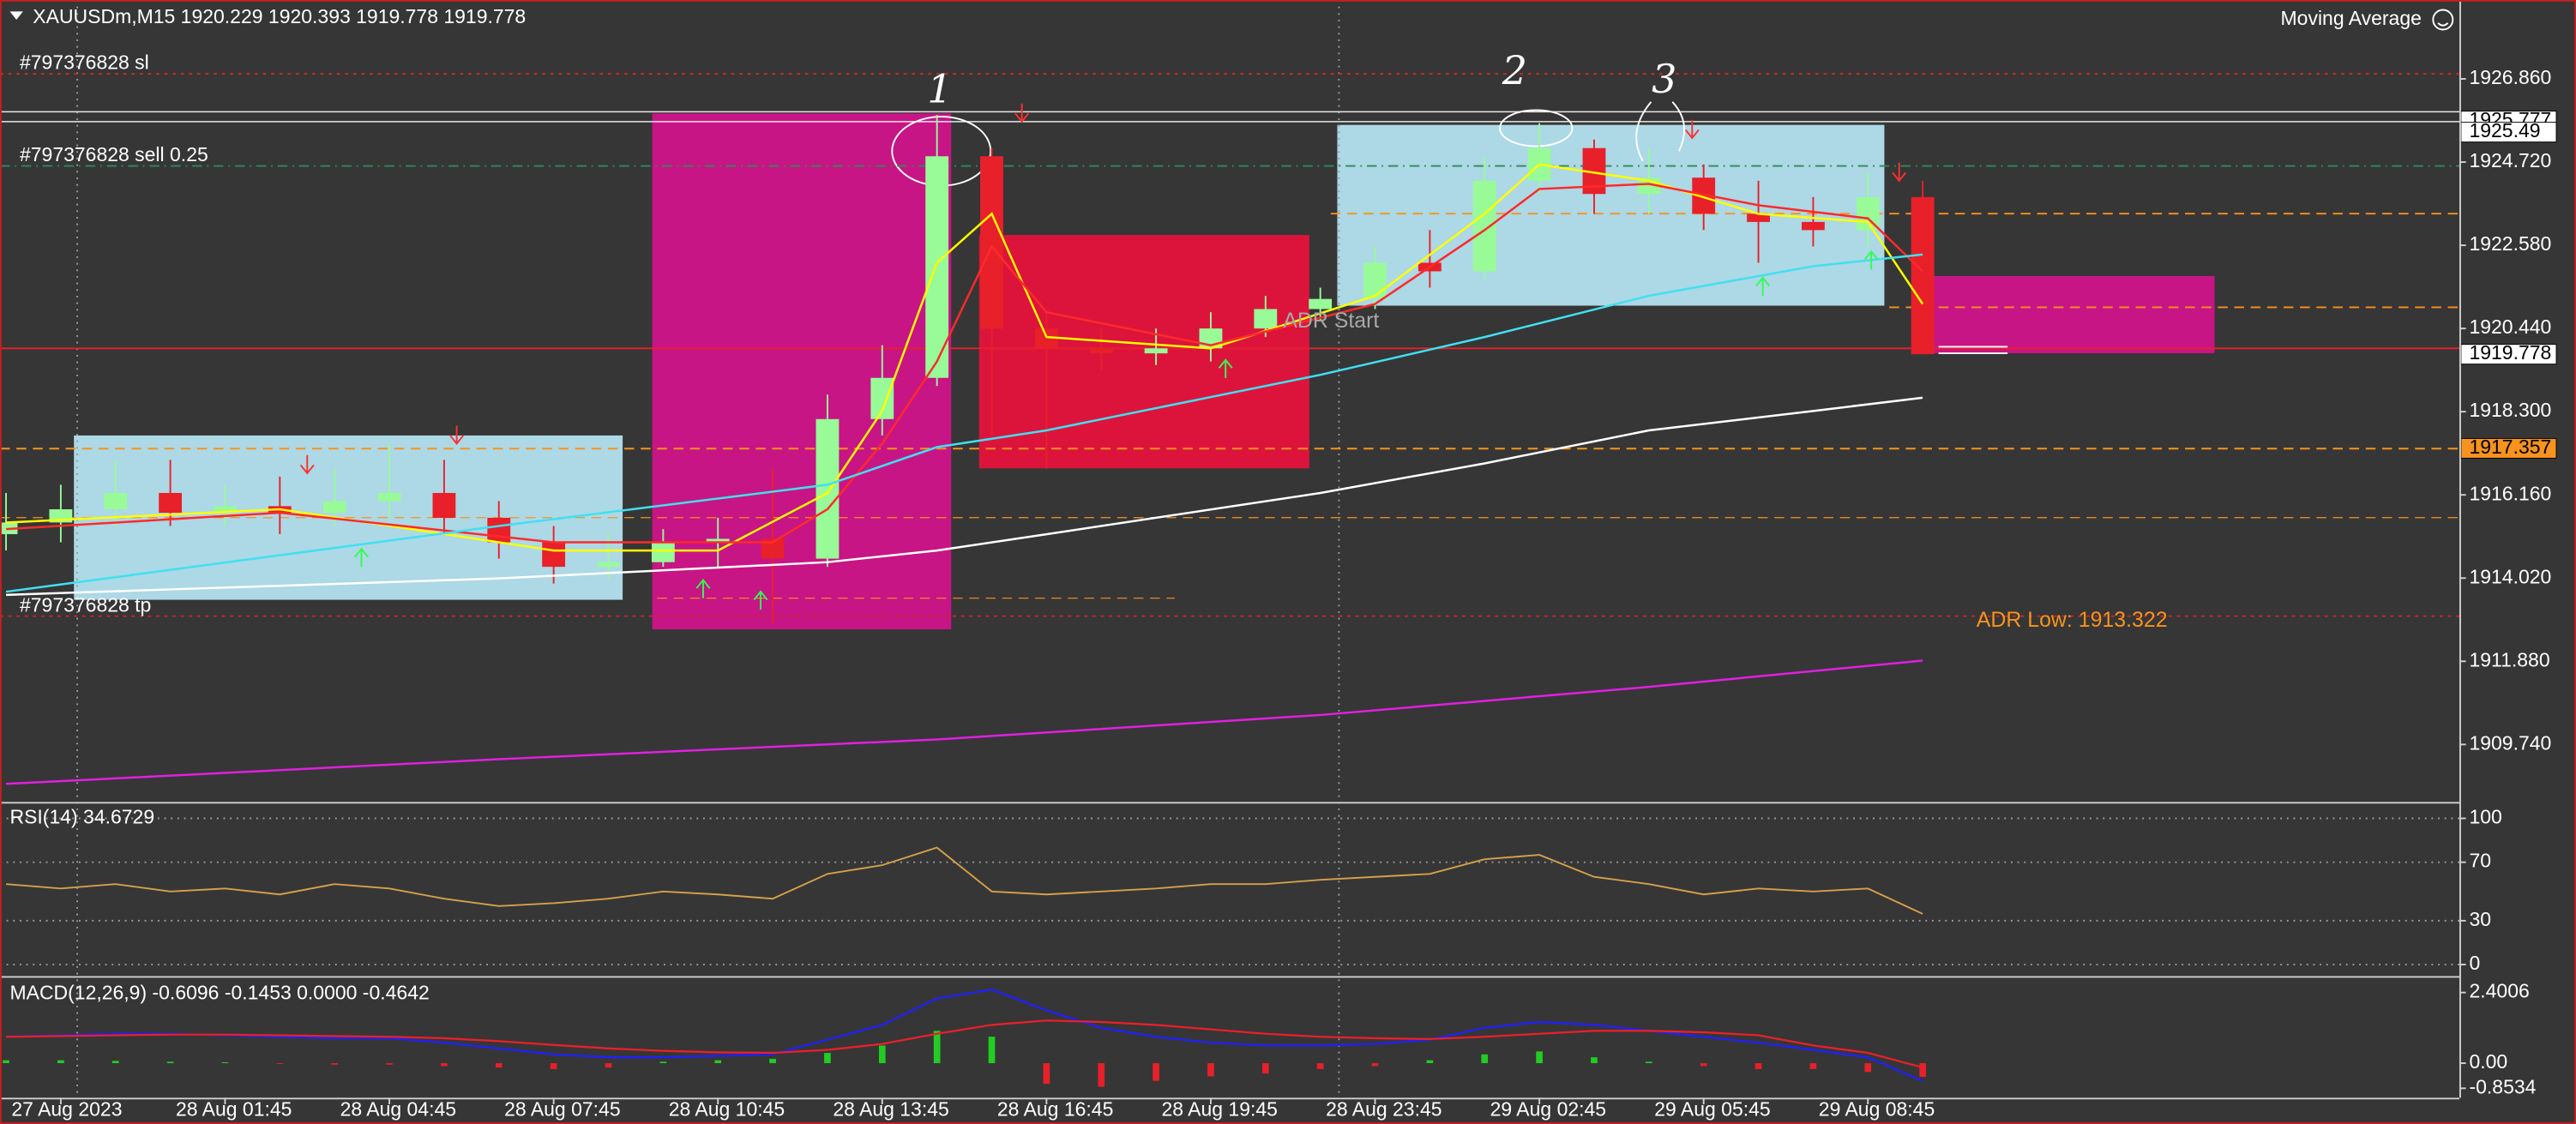 The width and height of the screenshot is (2576, 1124). What do you see at coordinates (1219, 1109) in the screenshot?
I see `x-tick-label: 28 Aug 19:45` at bounding box center [1219, 1109].